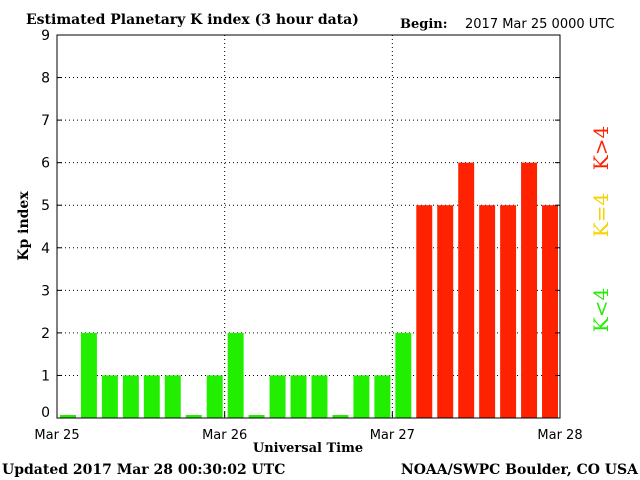 The width and height of the screenshot is (640, 480). Describe the element at coordinates (308, 448) in the screenshot. I see `x-axis-label: Universal Time` at that location.